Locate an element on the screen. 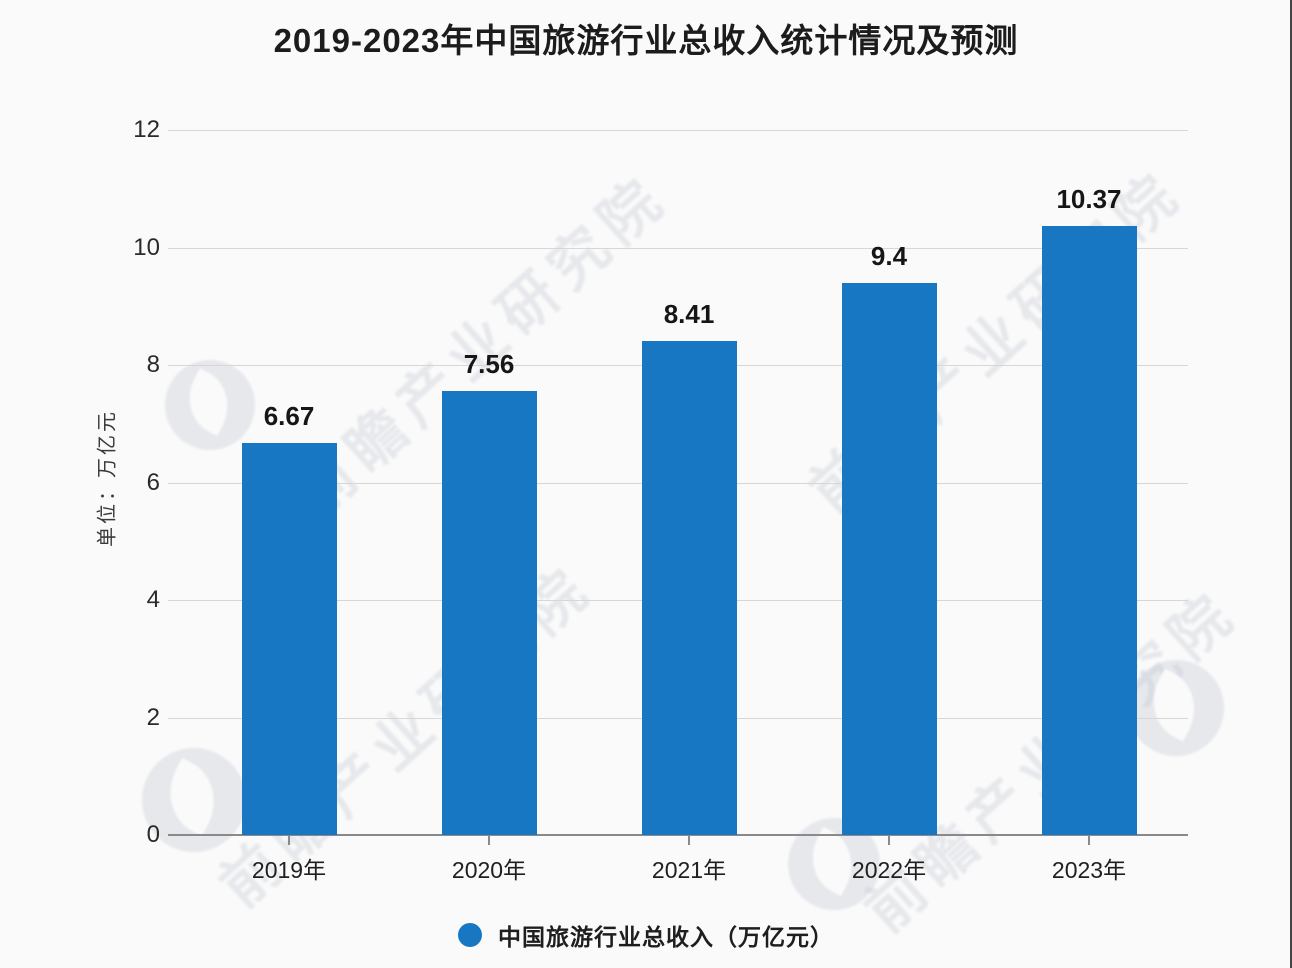  y-tick-label: 0 is located at coordinates (153, 834).